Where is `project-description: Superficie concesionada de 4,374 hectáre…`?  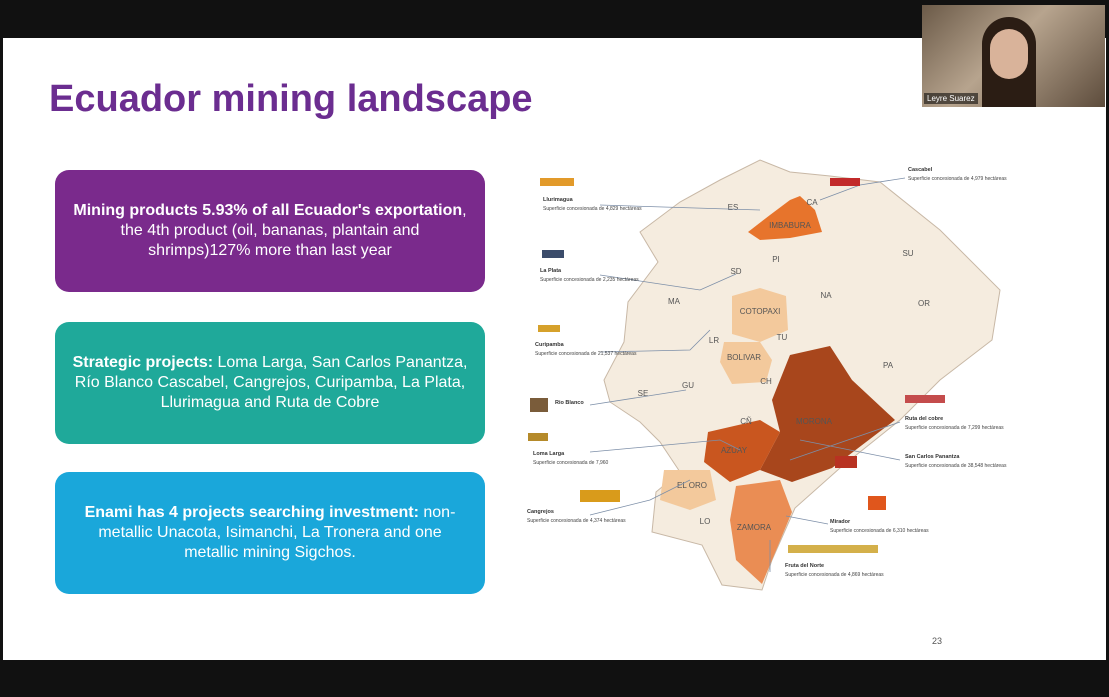
project-description: Superficie concesionada de 4,374 hectáre… is located at coordinates (576, 521).